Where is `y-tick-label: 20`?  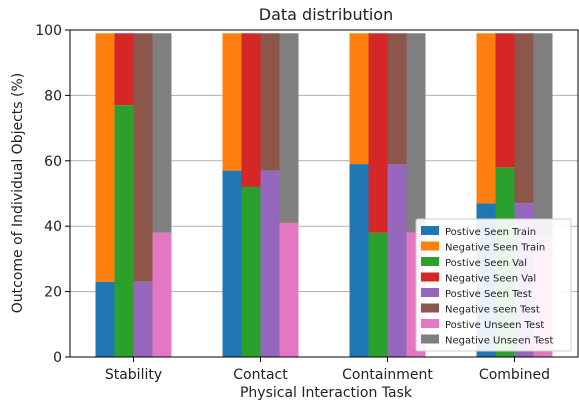 y-tick-label: 20 is located at coordinates (53, 293).